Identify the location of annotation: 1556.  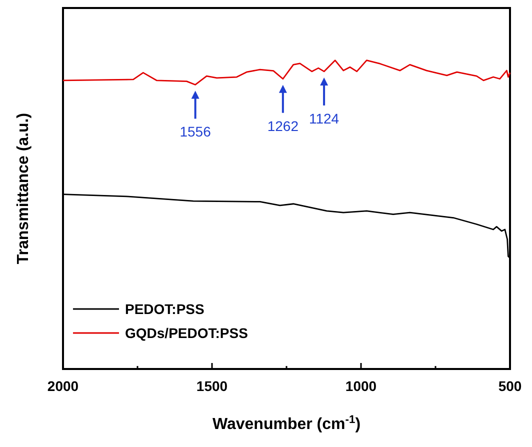
(196, 132).